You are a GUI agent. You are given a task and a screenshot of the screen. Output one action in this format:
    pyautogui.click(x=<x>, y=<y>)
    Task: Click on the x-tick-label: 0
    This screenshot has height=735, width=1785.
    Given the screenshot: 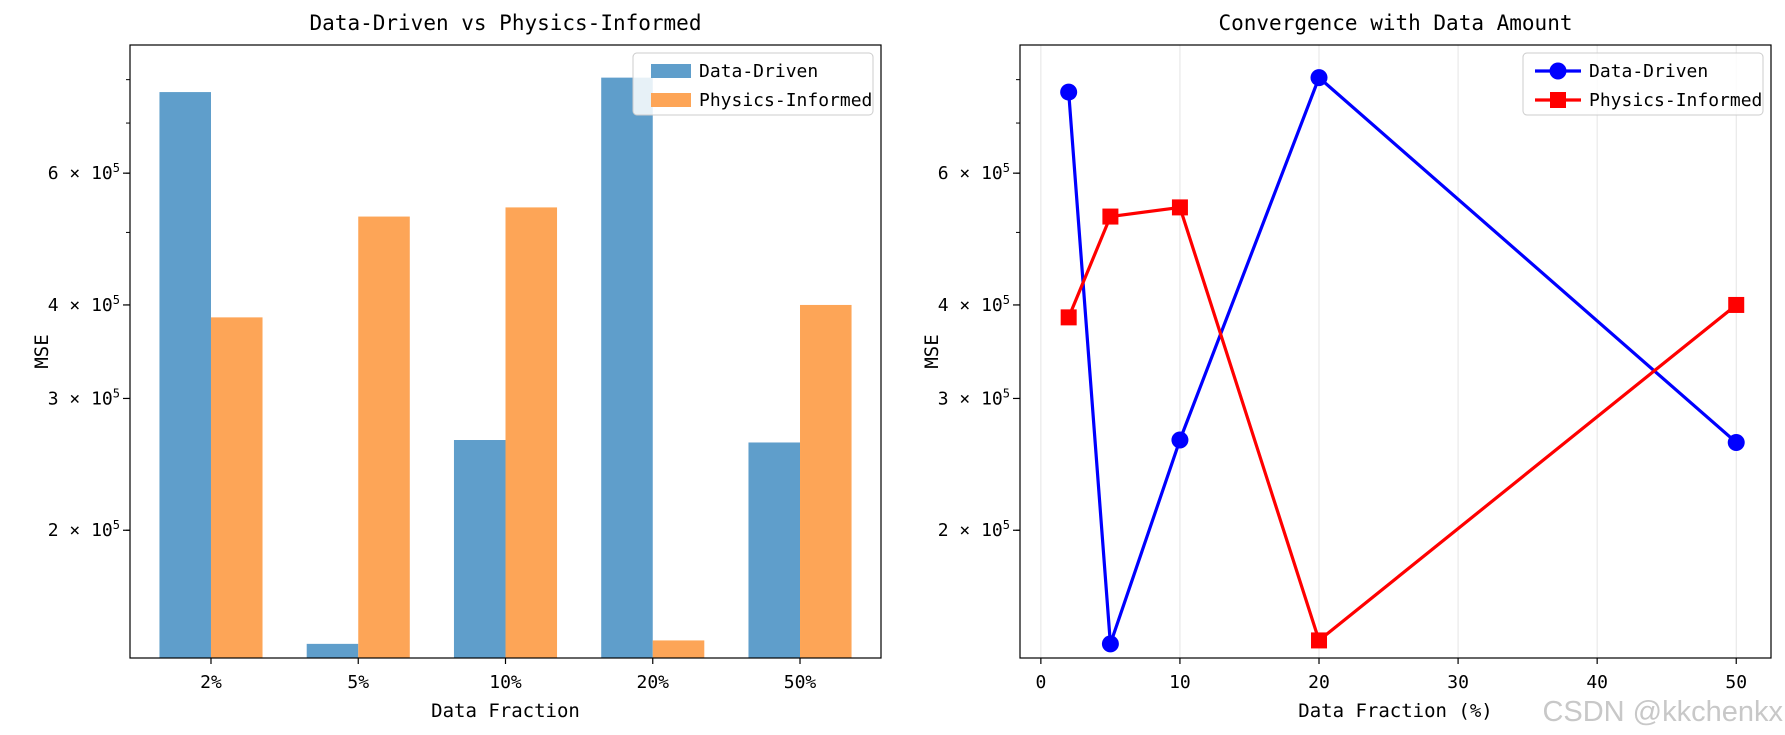 What is the action you would take?
    pyautogui.click(x=1040, y=682)
    